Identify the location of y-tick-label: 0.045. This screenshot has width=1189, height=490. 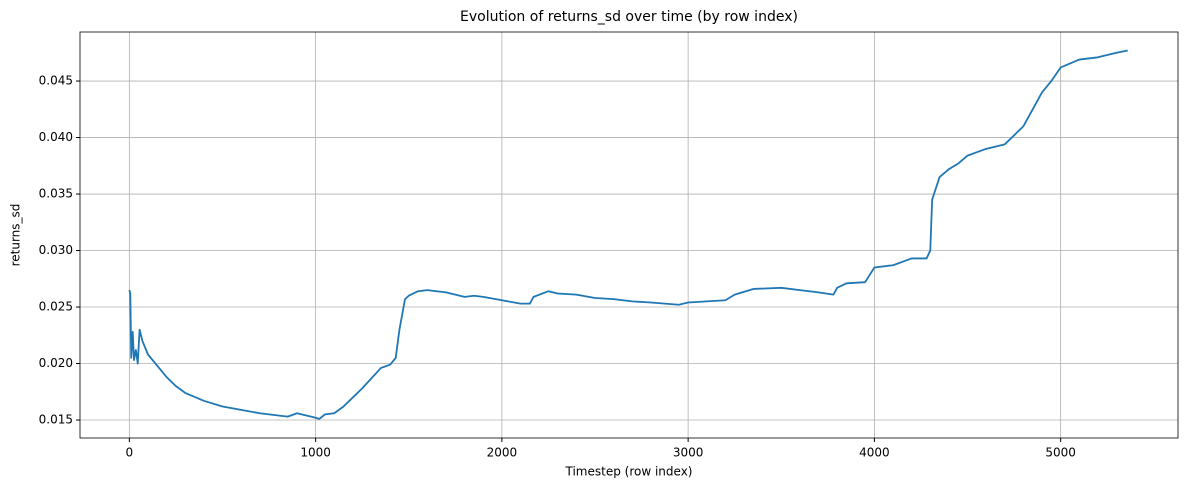
(56, 81).